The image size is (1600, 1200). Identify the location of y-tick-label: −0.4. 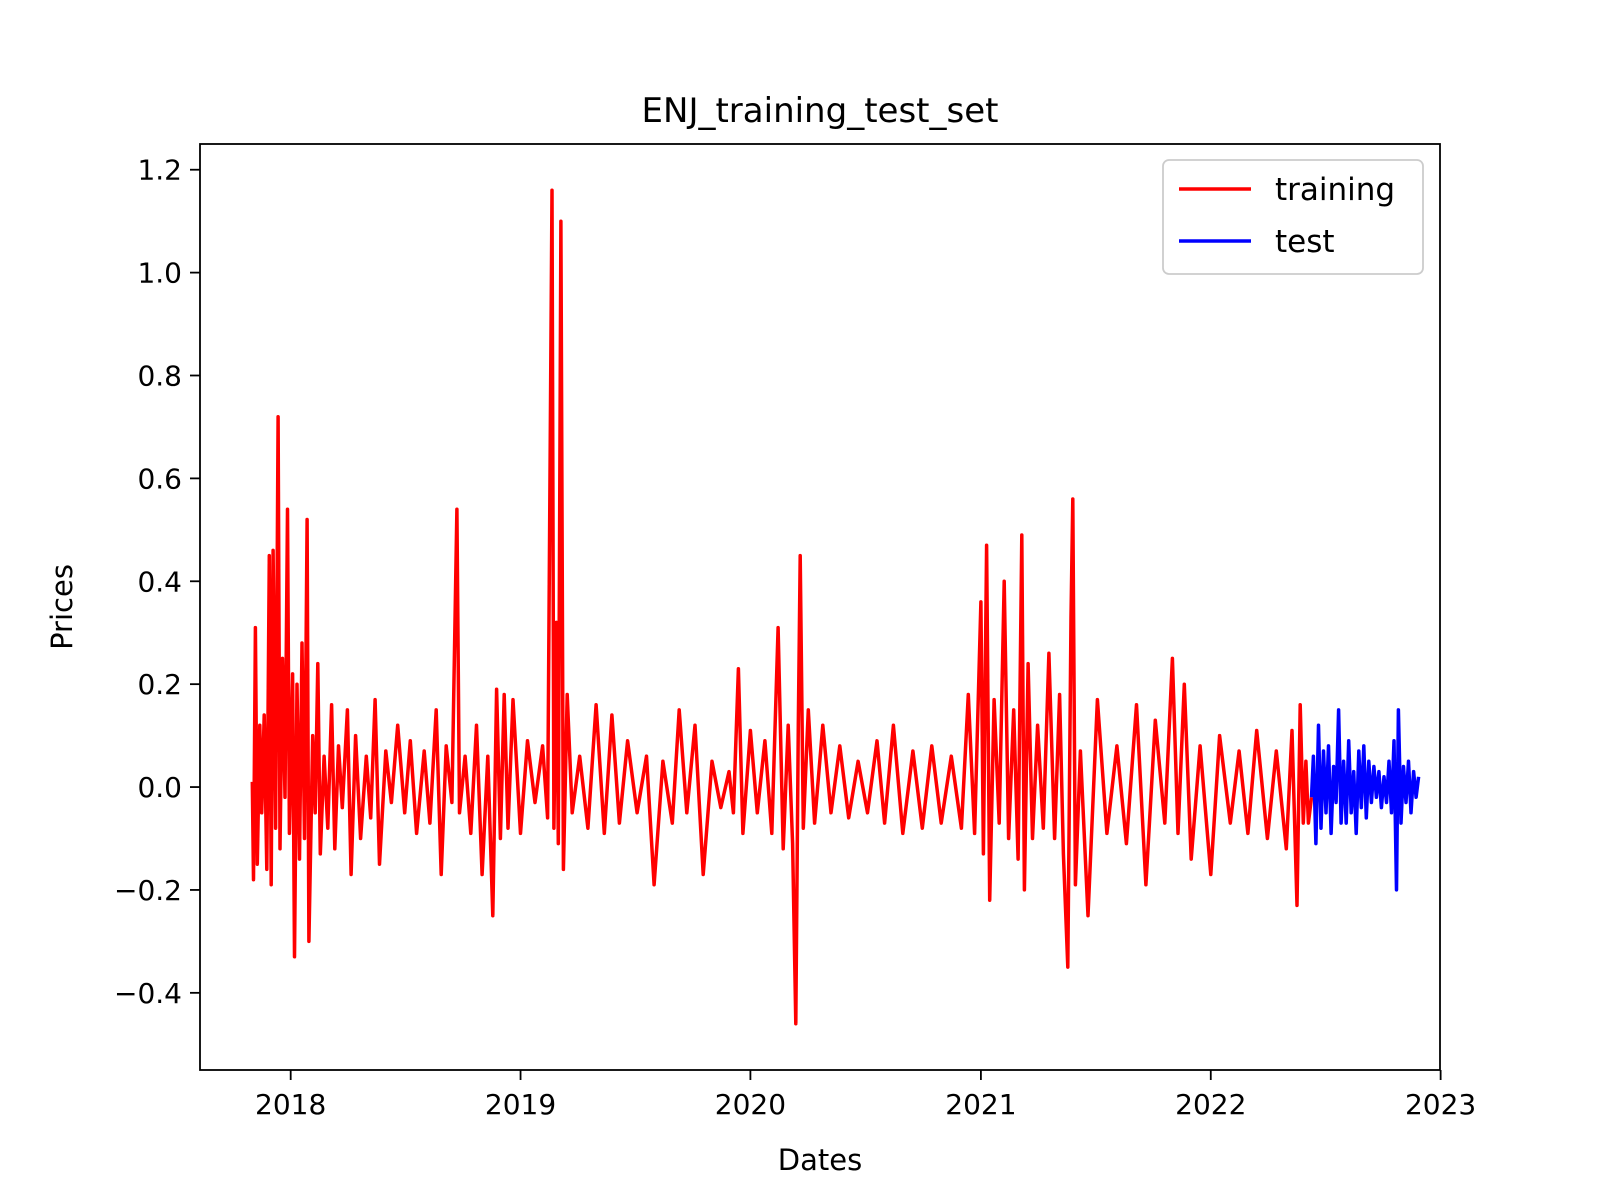
(148, 993).